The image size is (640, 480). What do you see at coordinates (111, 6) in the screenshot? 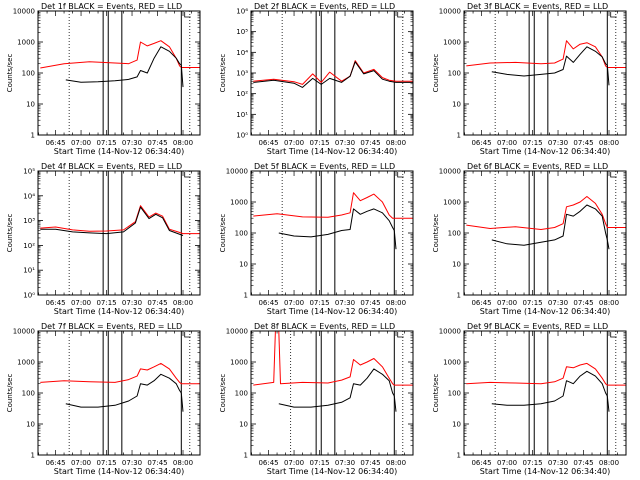
I see `panel-title: Det 1f BLACK = Events, RED = LLD` at bounding box center [111, 6].